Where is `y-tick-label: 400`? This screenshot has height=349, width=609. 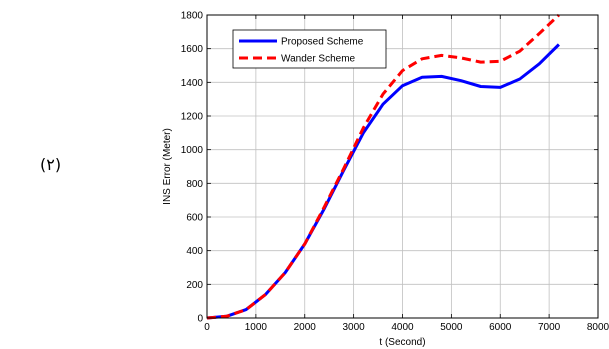
y-tick-label: 400 is located at coordinates (194, 251).